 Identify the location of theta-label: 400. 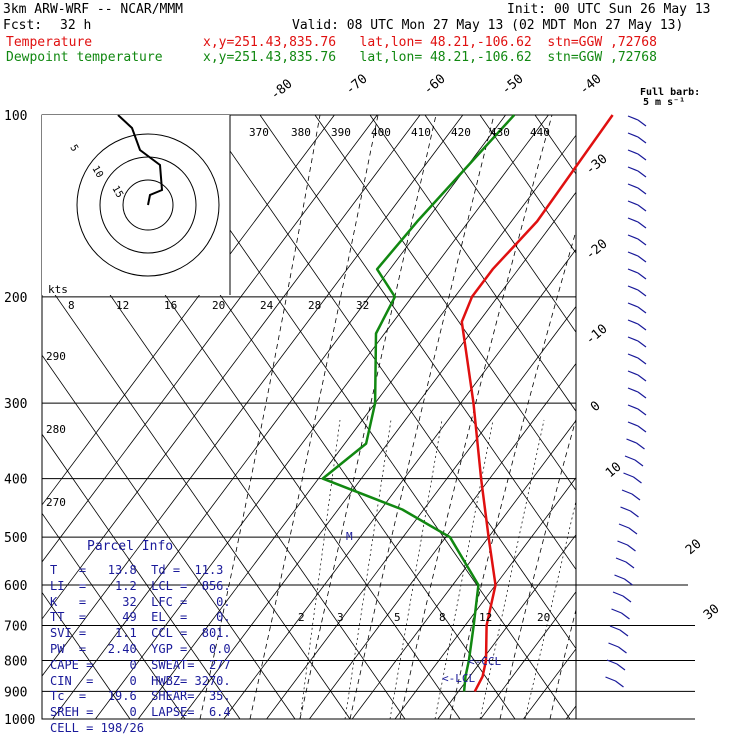
(381, 132).